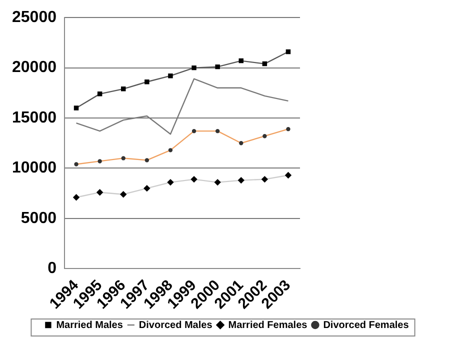 Image resolution: width=450 pixels, height=340 pixels. What do you see at coordinates (38, 218) in the screenshot?
I see `y-tick-label: 5000` at bounding box center [38, 218].